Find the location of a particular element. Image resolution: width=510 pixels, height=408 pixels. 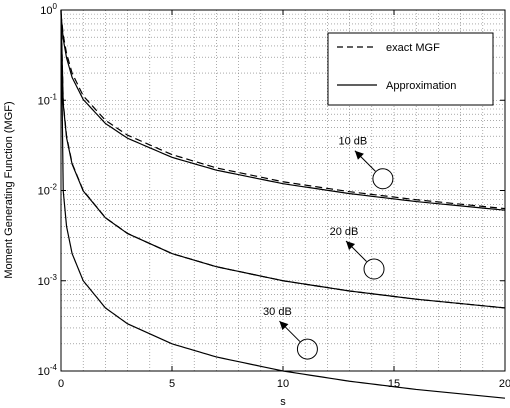

annotations: 10 dB 20 dB 30 dB is located at coordinates (328, 248).